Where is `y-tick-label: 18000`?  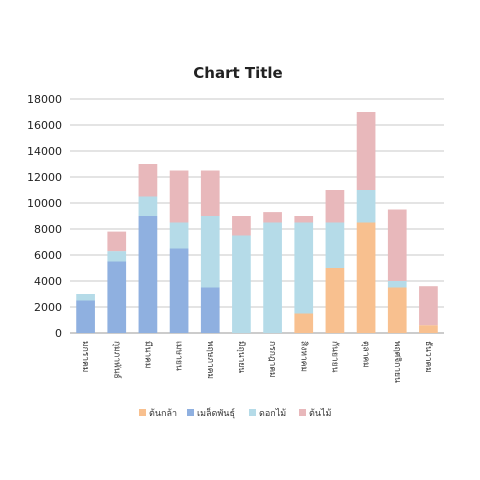 y-tick-label: 18000 is located at coordinates (44, 99).